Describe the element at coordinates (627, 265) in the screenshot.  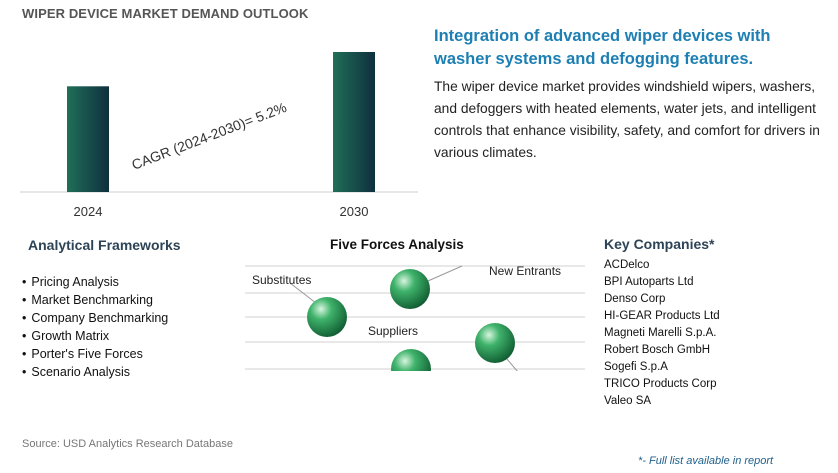
I see `company-item: ACDelco` at that location.